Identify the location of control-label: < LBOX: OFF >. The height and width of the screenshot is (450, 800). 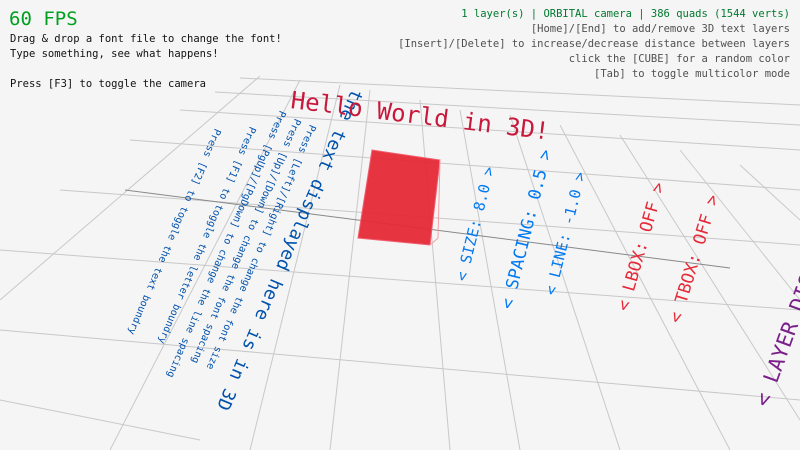
(642, 246).